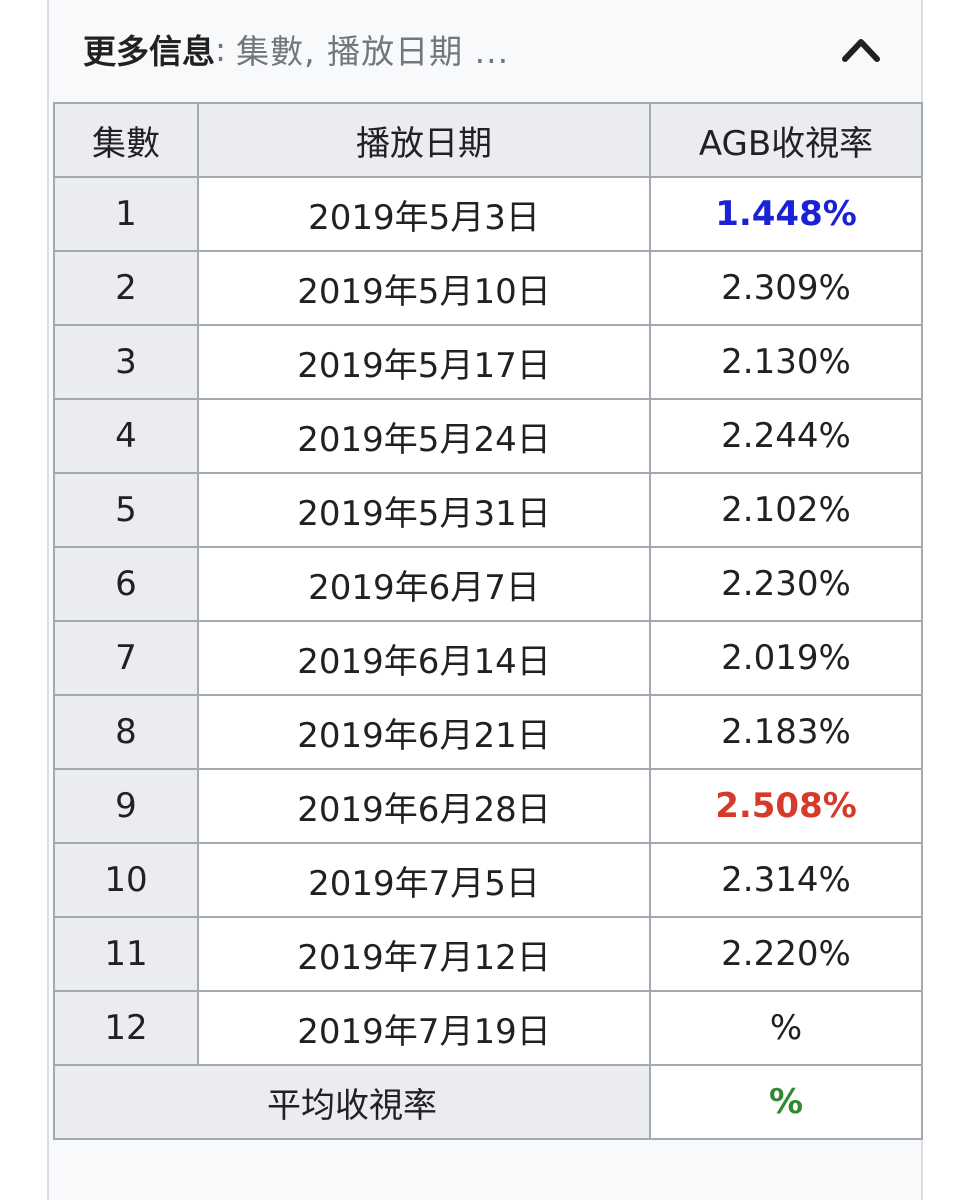 Image resolution: width=968 pixels, height=1200 pixels. What do you see at coordinates (786, 584) in the screenshot?
I see `rating-cell: 2.230%` at bounding box center [786, 584].